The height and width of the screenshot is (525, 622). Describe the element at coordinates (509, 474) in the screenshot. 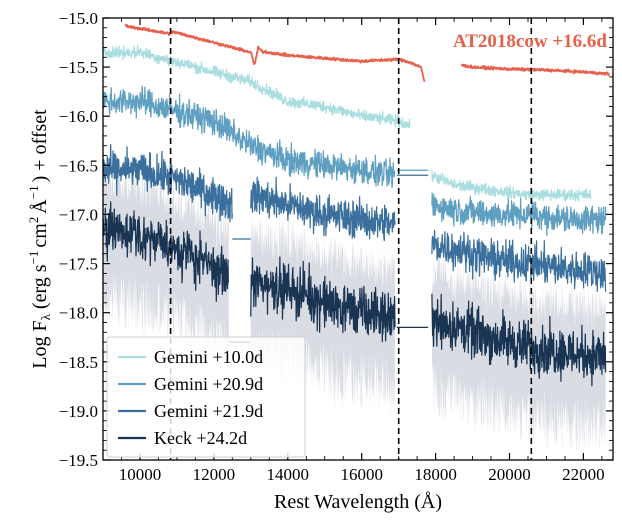

I see `x-tick-label: 20000` at that location.